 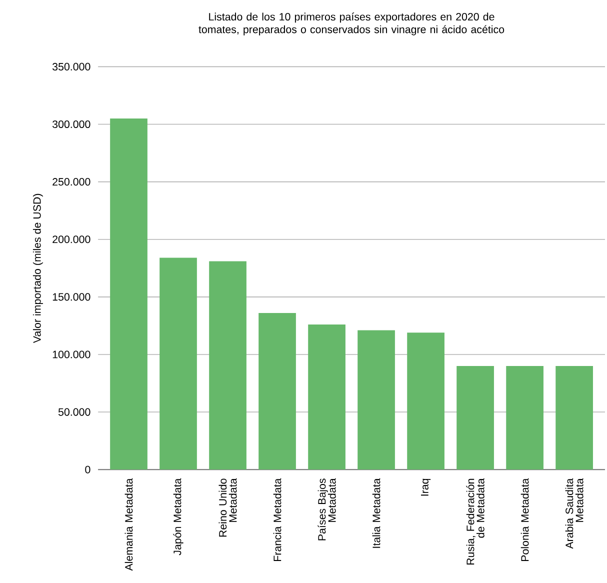 What do you see at coordinates (71, 124) in the screenshot?
I see `y-tick-label: 300.000` at bounding box center [71, 124].